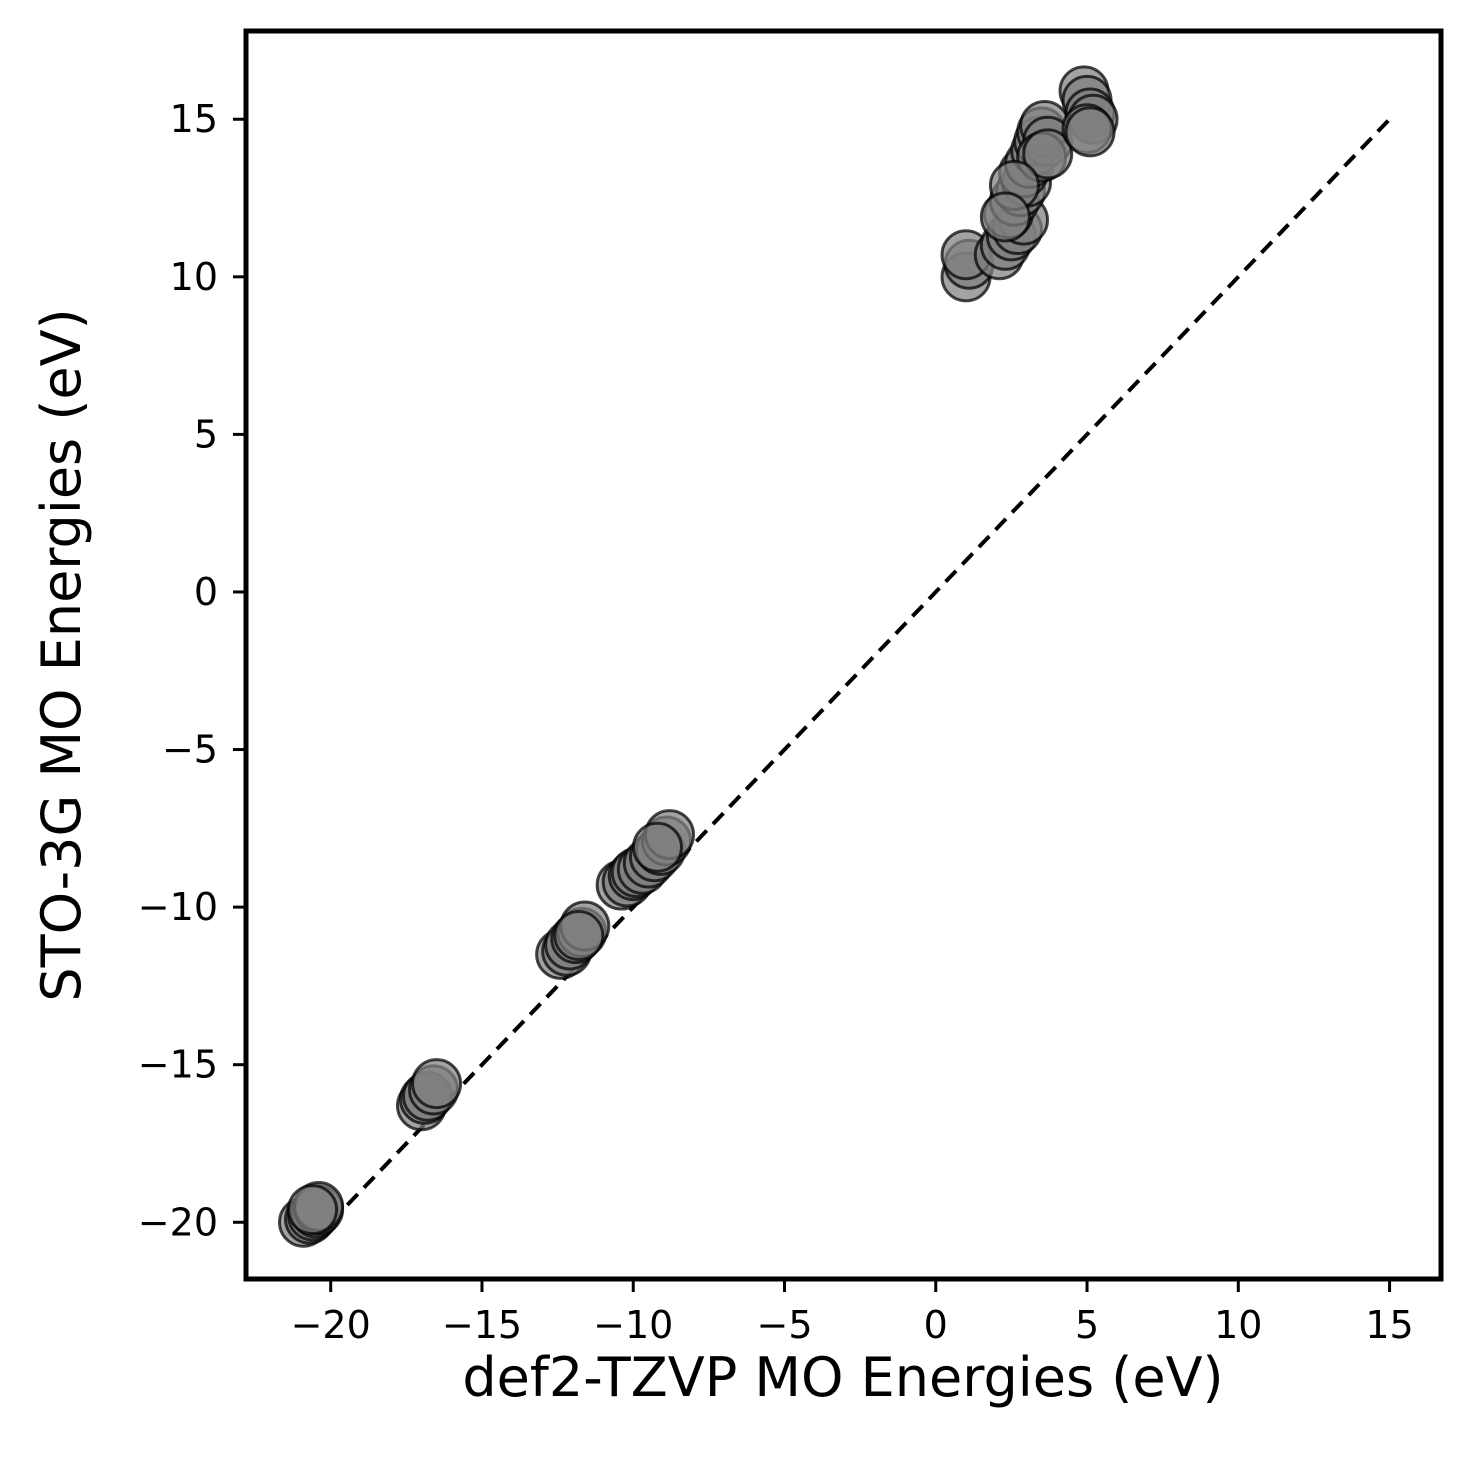 The height and width of the screenshot is (1470, 1470). Describe the element at coordinates (206, 592) in the screenshot. I see `y-tick-label: 0` at that location.